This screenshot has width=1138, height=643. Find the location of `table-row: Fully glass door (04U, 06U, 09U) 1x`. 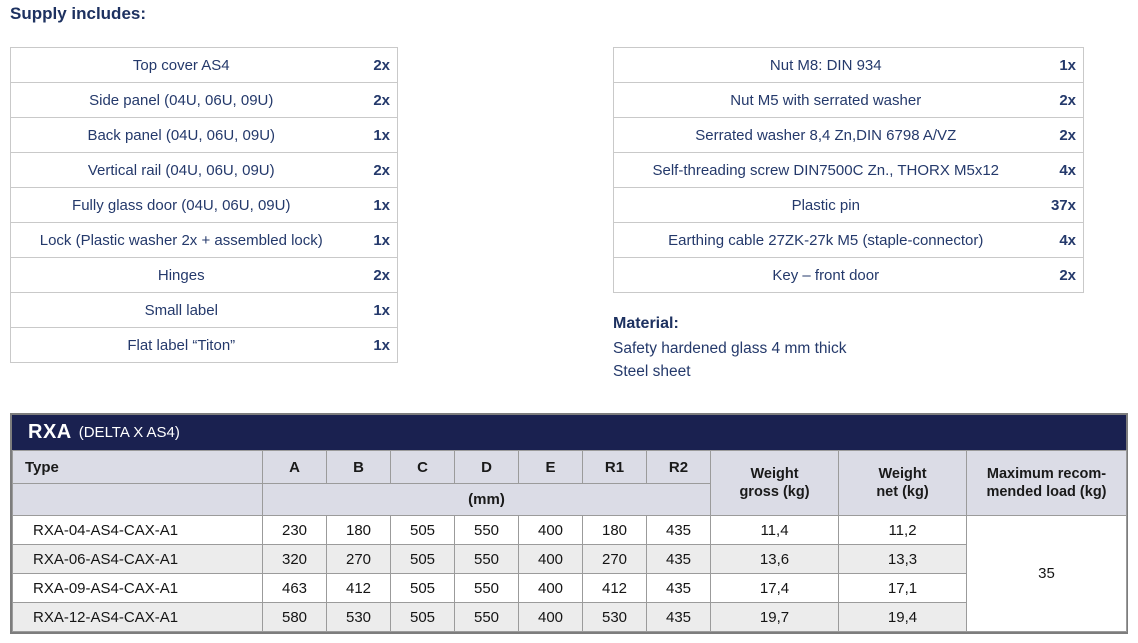

table-row: Fully glass door (04U, 06U, 09U) 1x is located at coordinates (204, 205).